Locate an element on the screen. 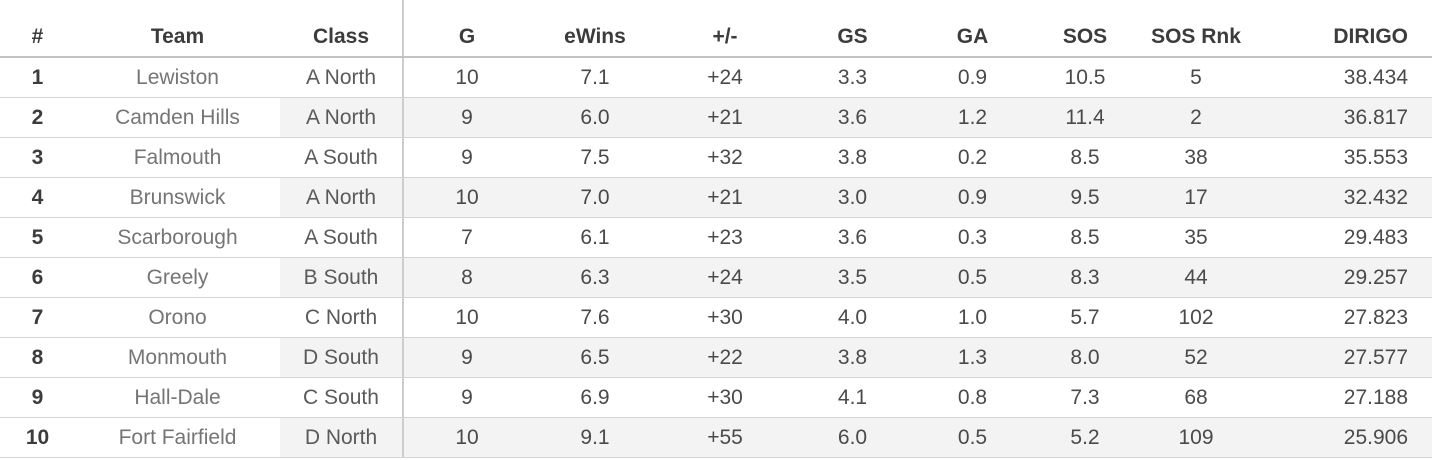 Image resolution: width=1432 pixels, height=460 pixels. cell-sos-rnk: 35 is located at coordinates (1196, 237).